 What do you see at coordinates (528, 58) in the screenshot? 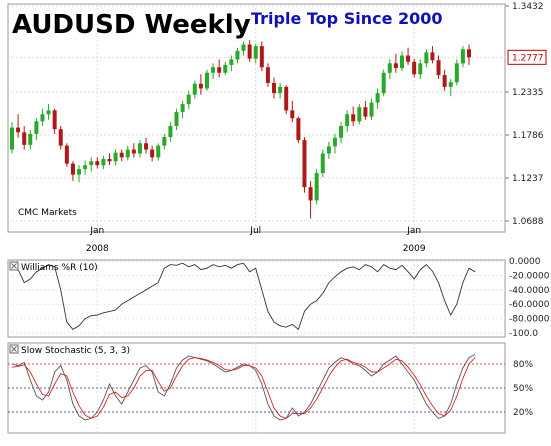
I see `last-price-label: 1.2777` at bounding box center [528, 58].